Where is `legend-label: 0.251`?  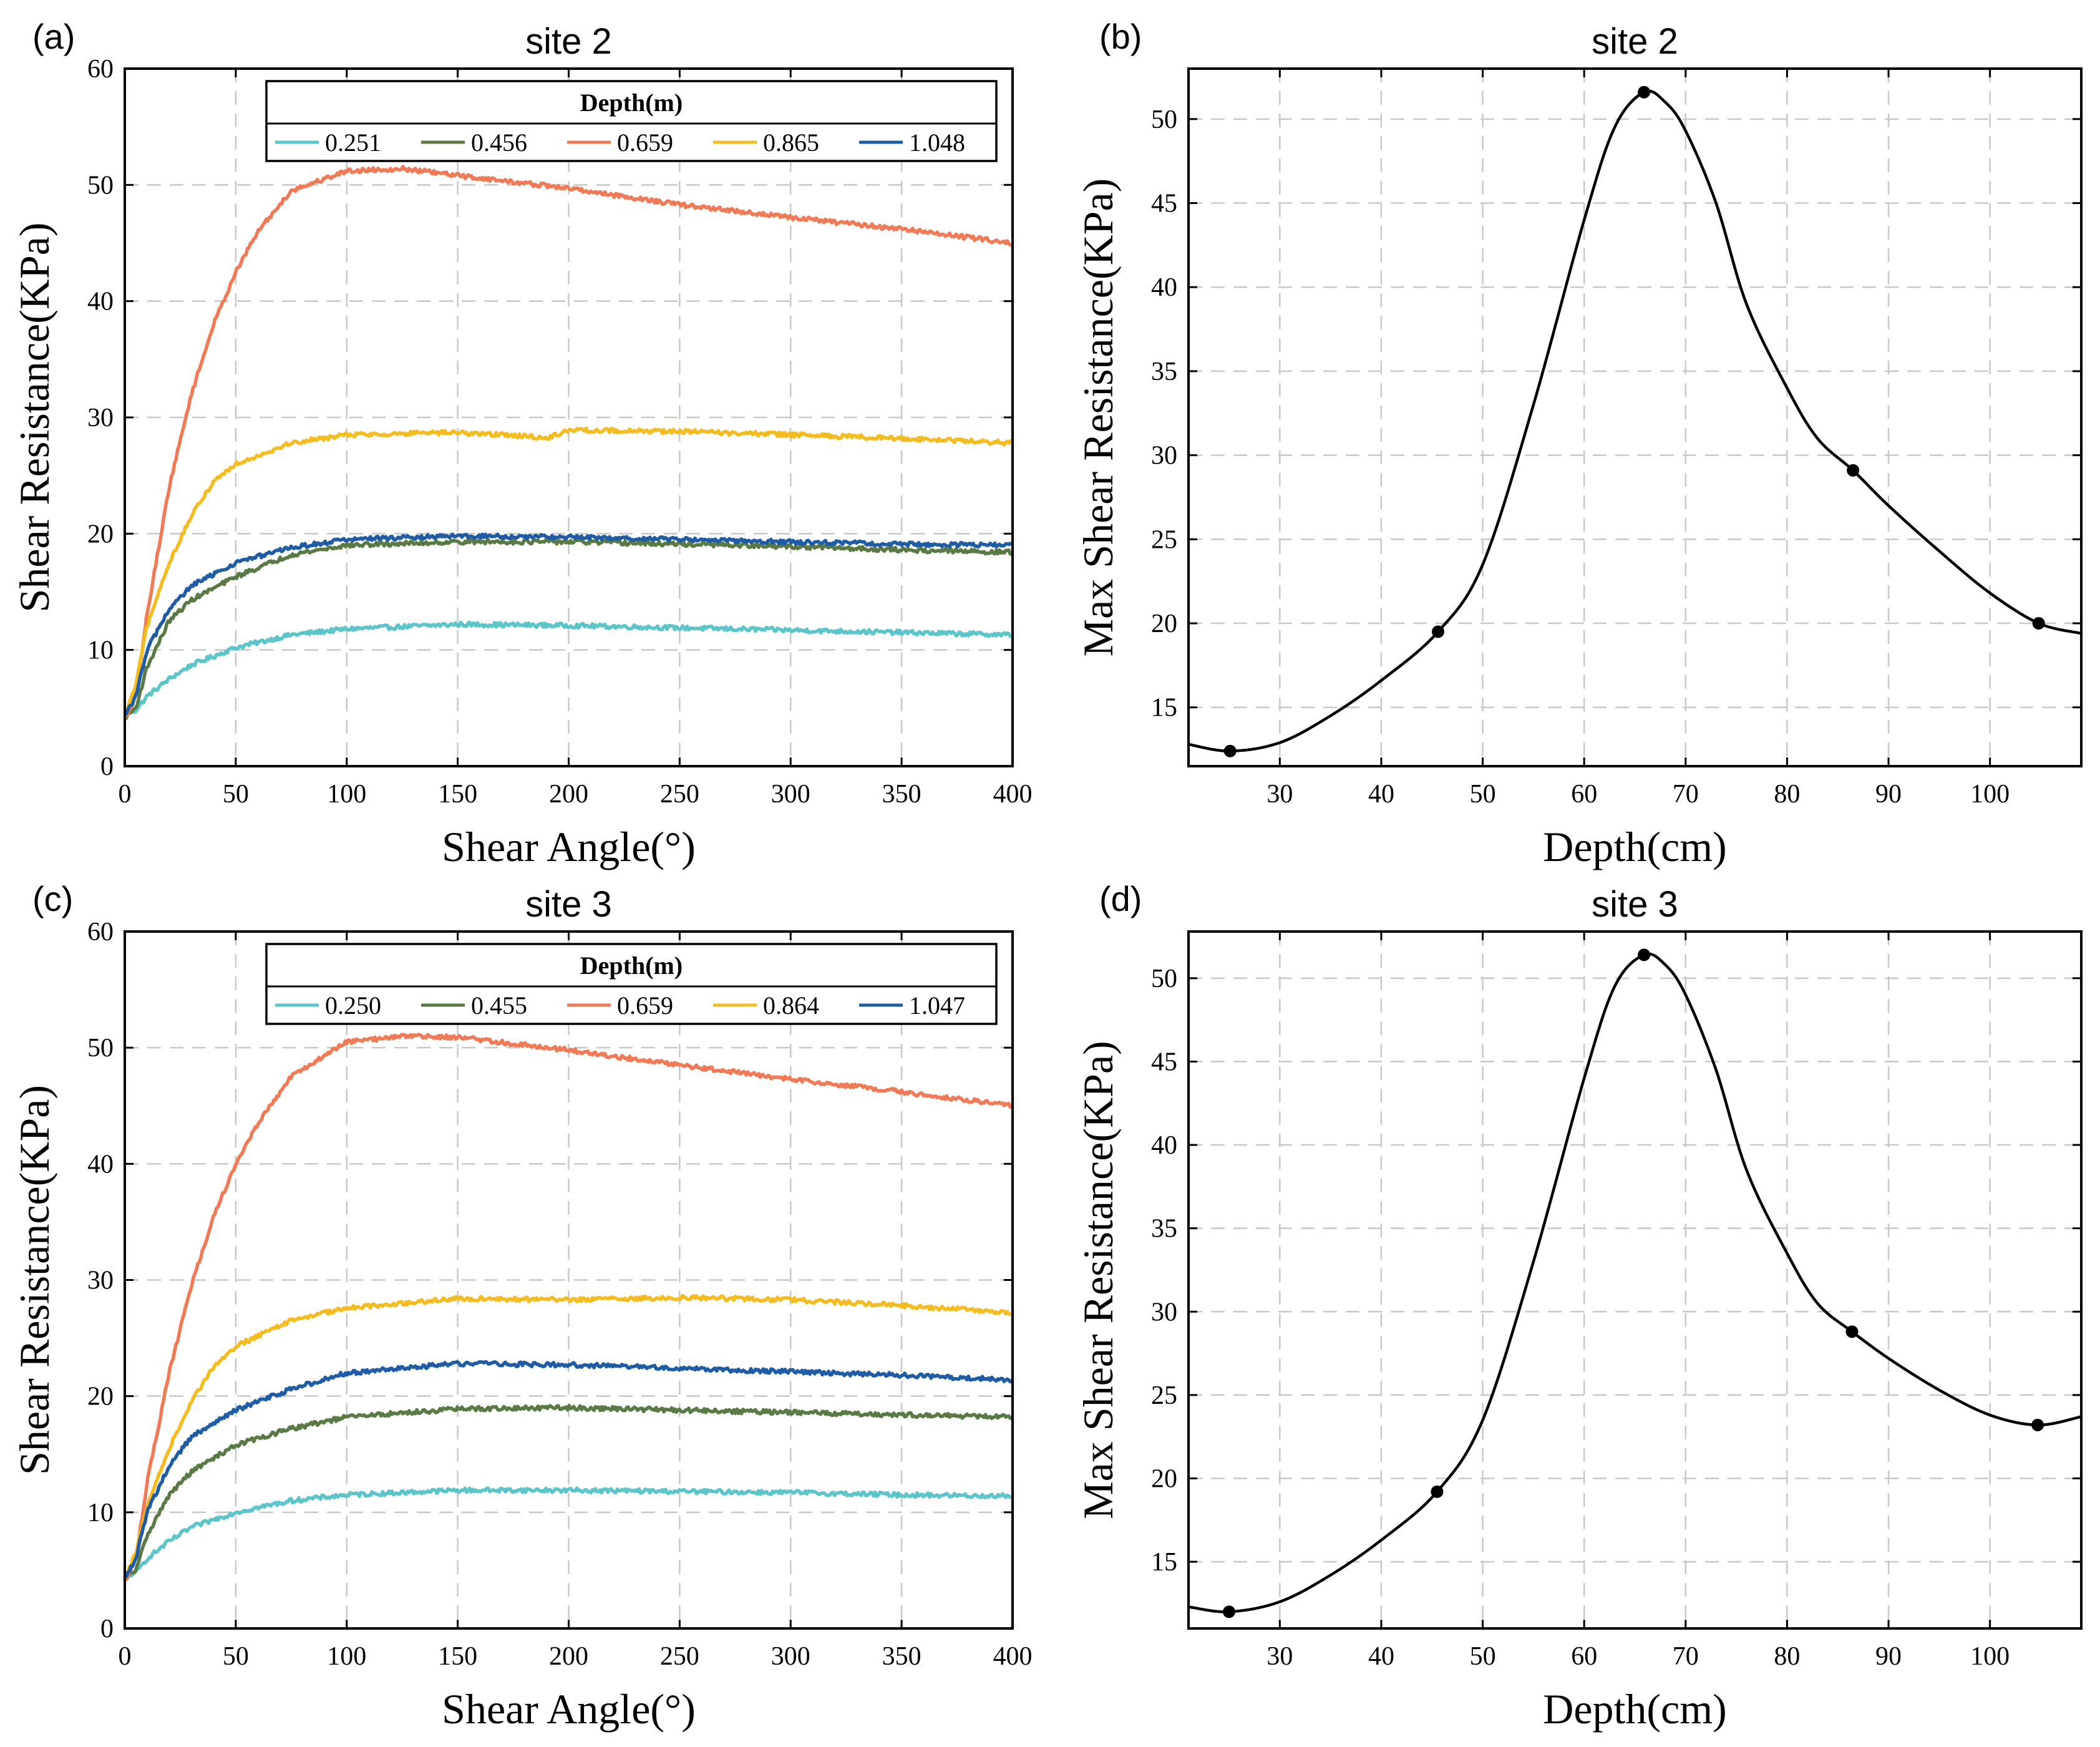
legend-label: 0.251 is located at coordinates (353, 143).